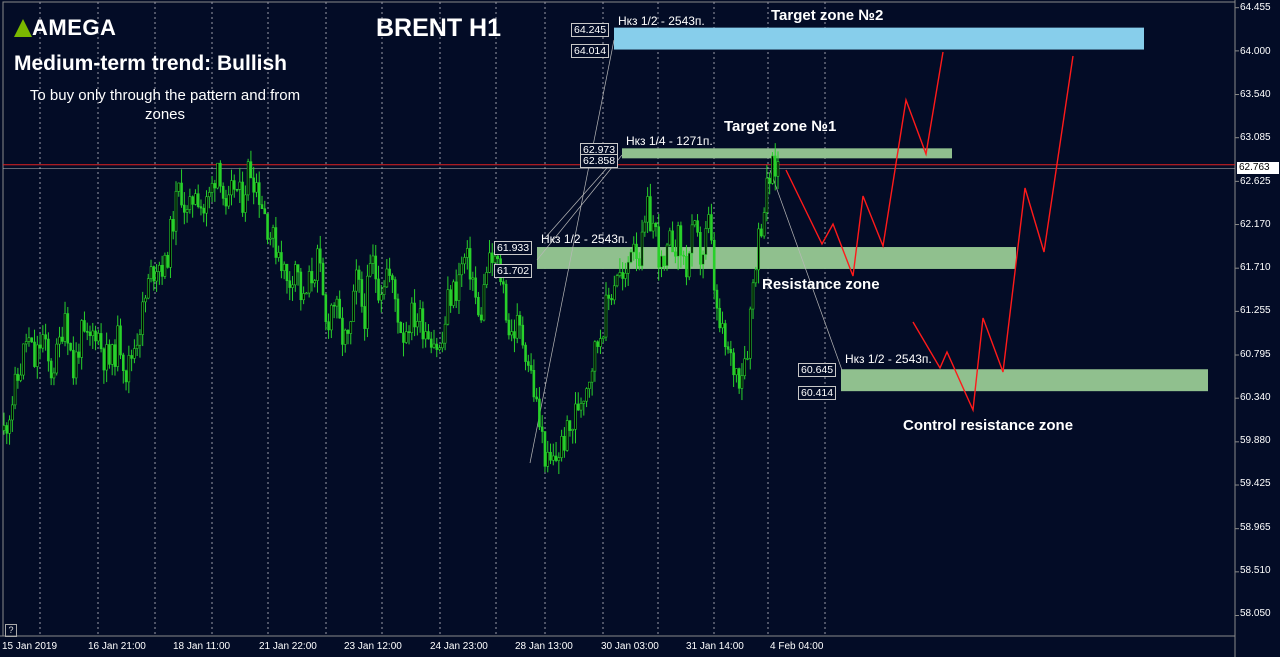  I want to click on x-tick-label: 24 Jan 23:00, so click(459, 646).